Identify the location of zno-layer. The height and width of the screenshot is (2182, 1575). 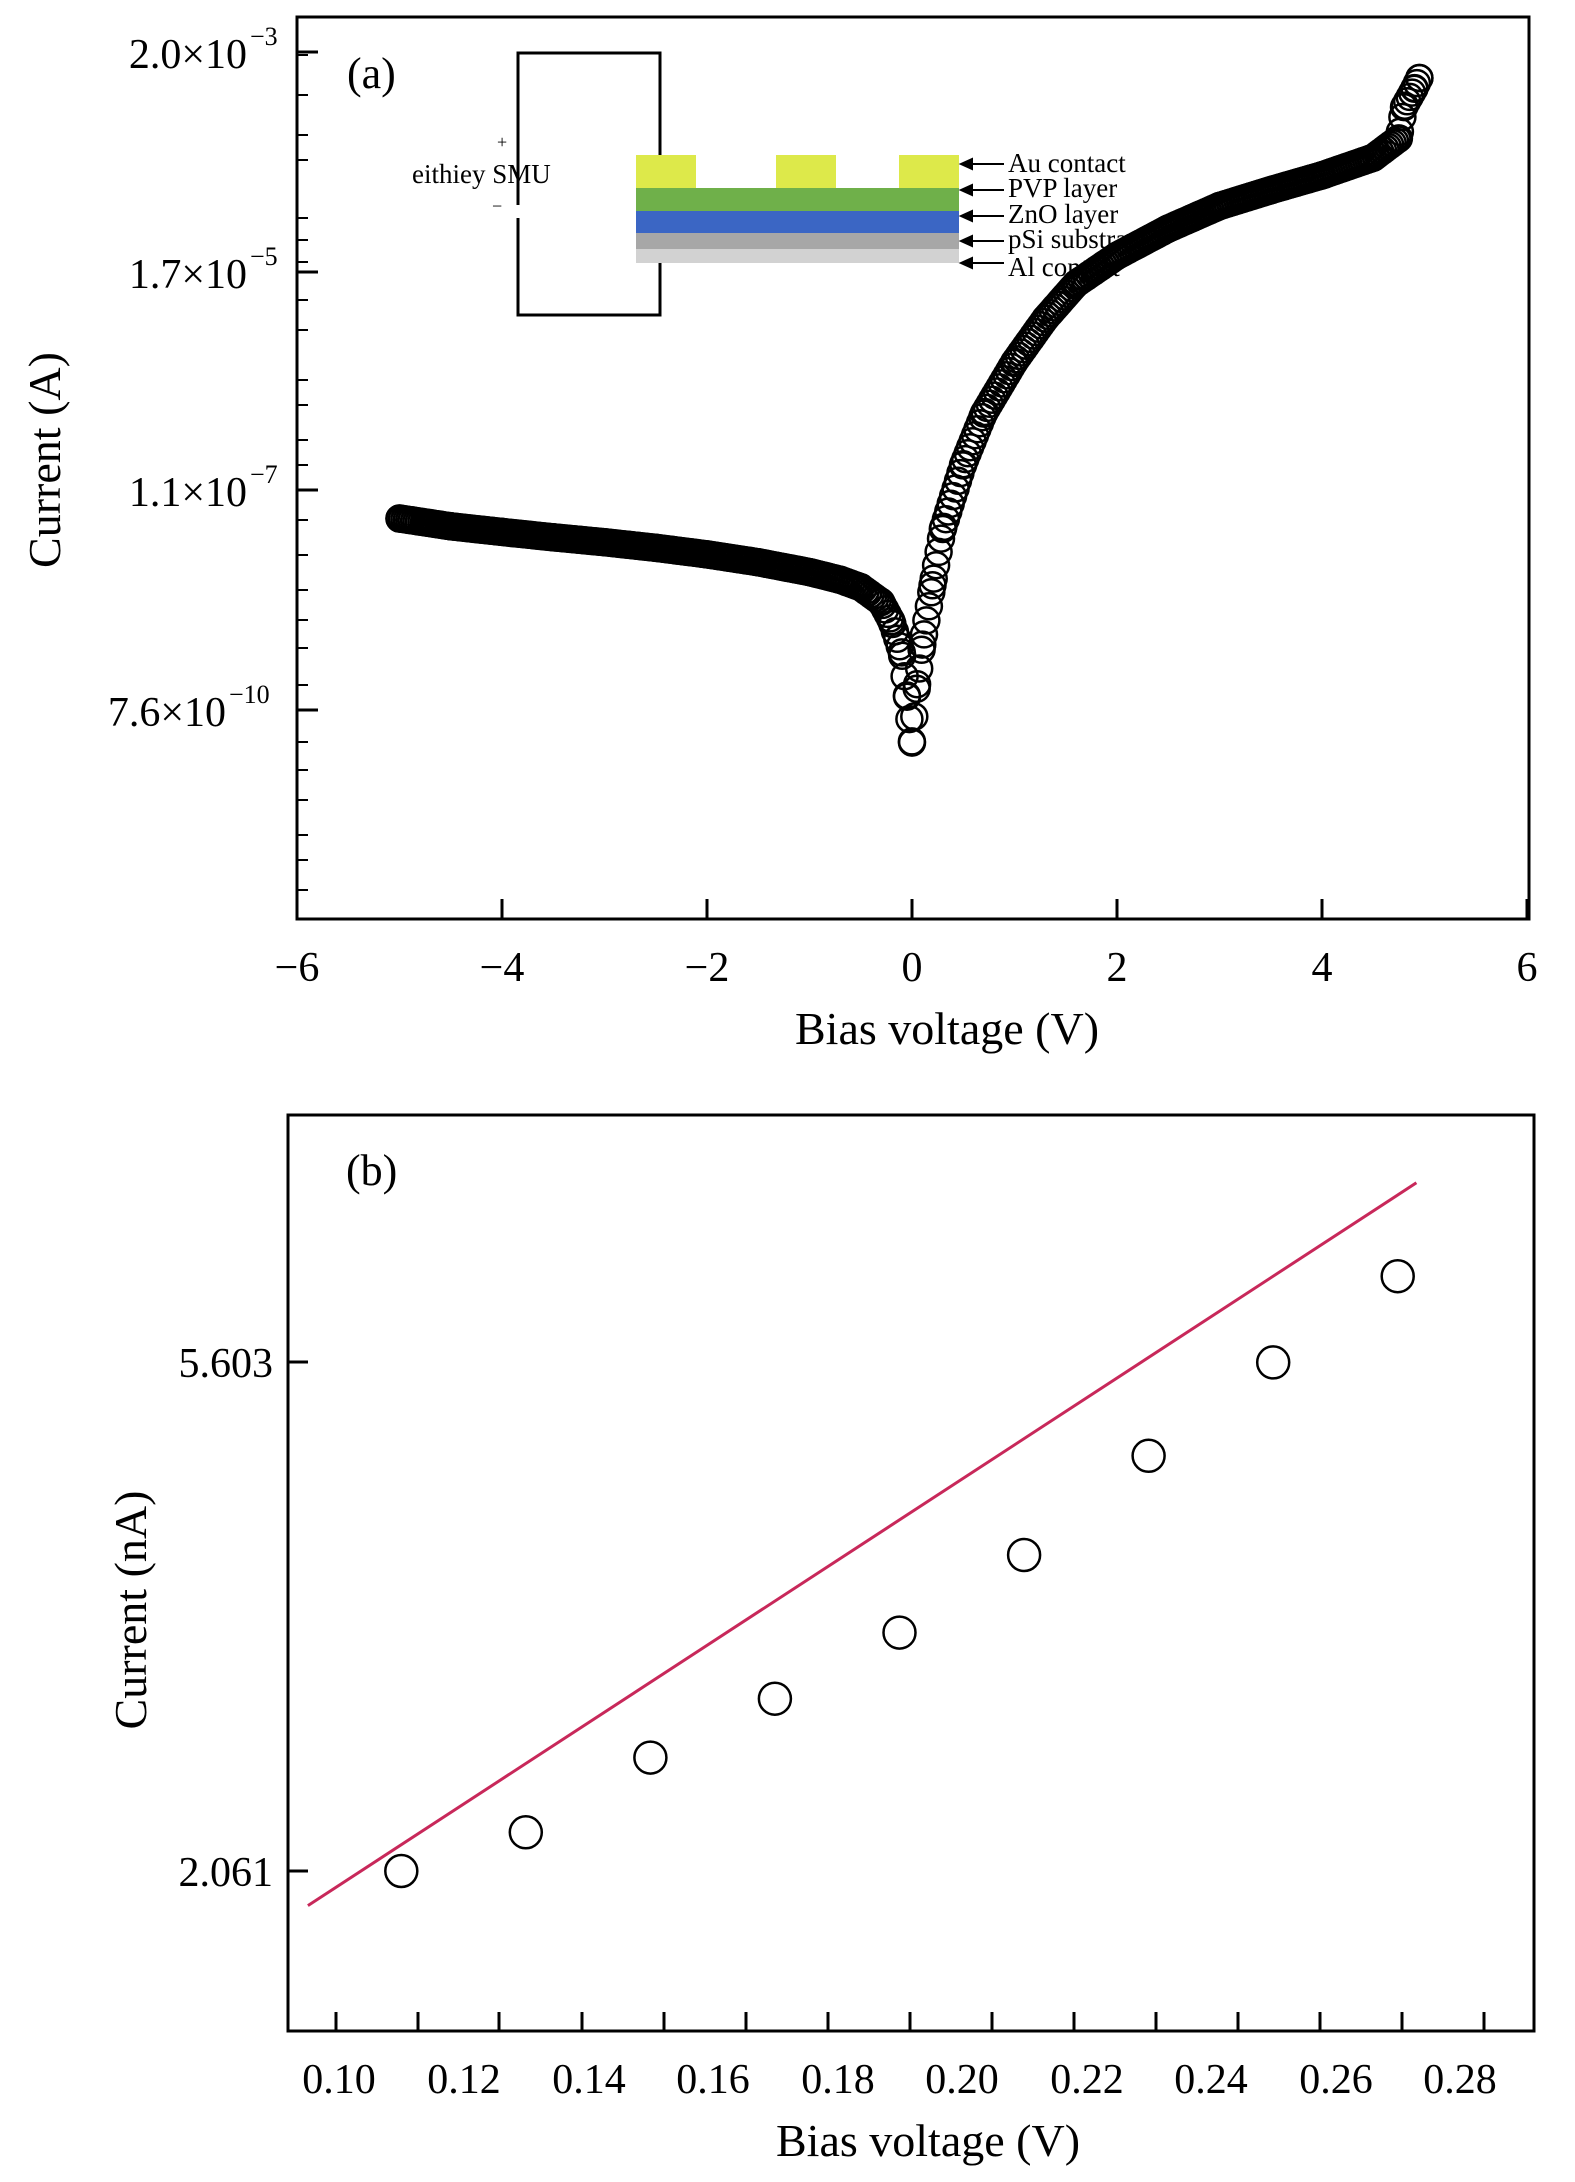
(797, 222).